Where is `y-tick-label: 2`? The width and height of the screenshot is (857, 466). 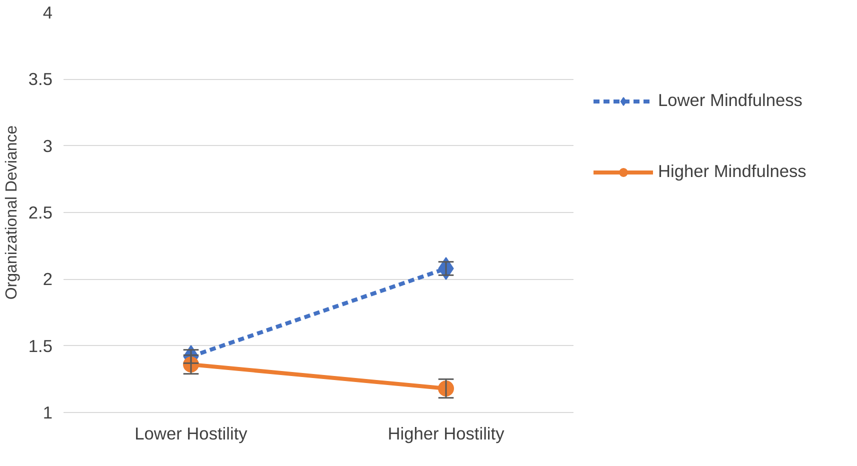
y-tick-label: 2 is located at coordinates (47, 279).